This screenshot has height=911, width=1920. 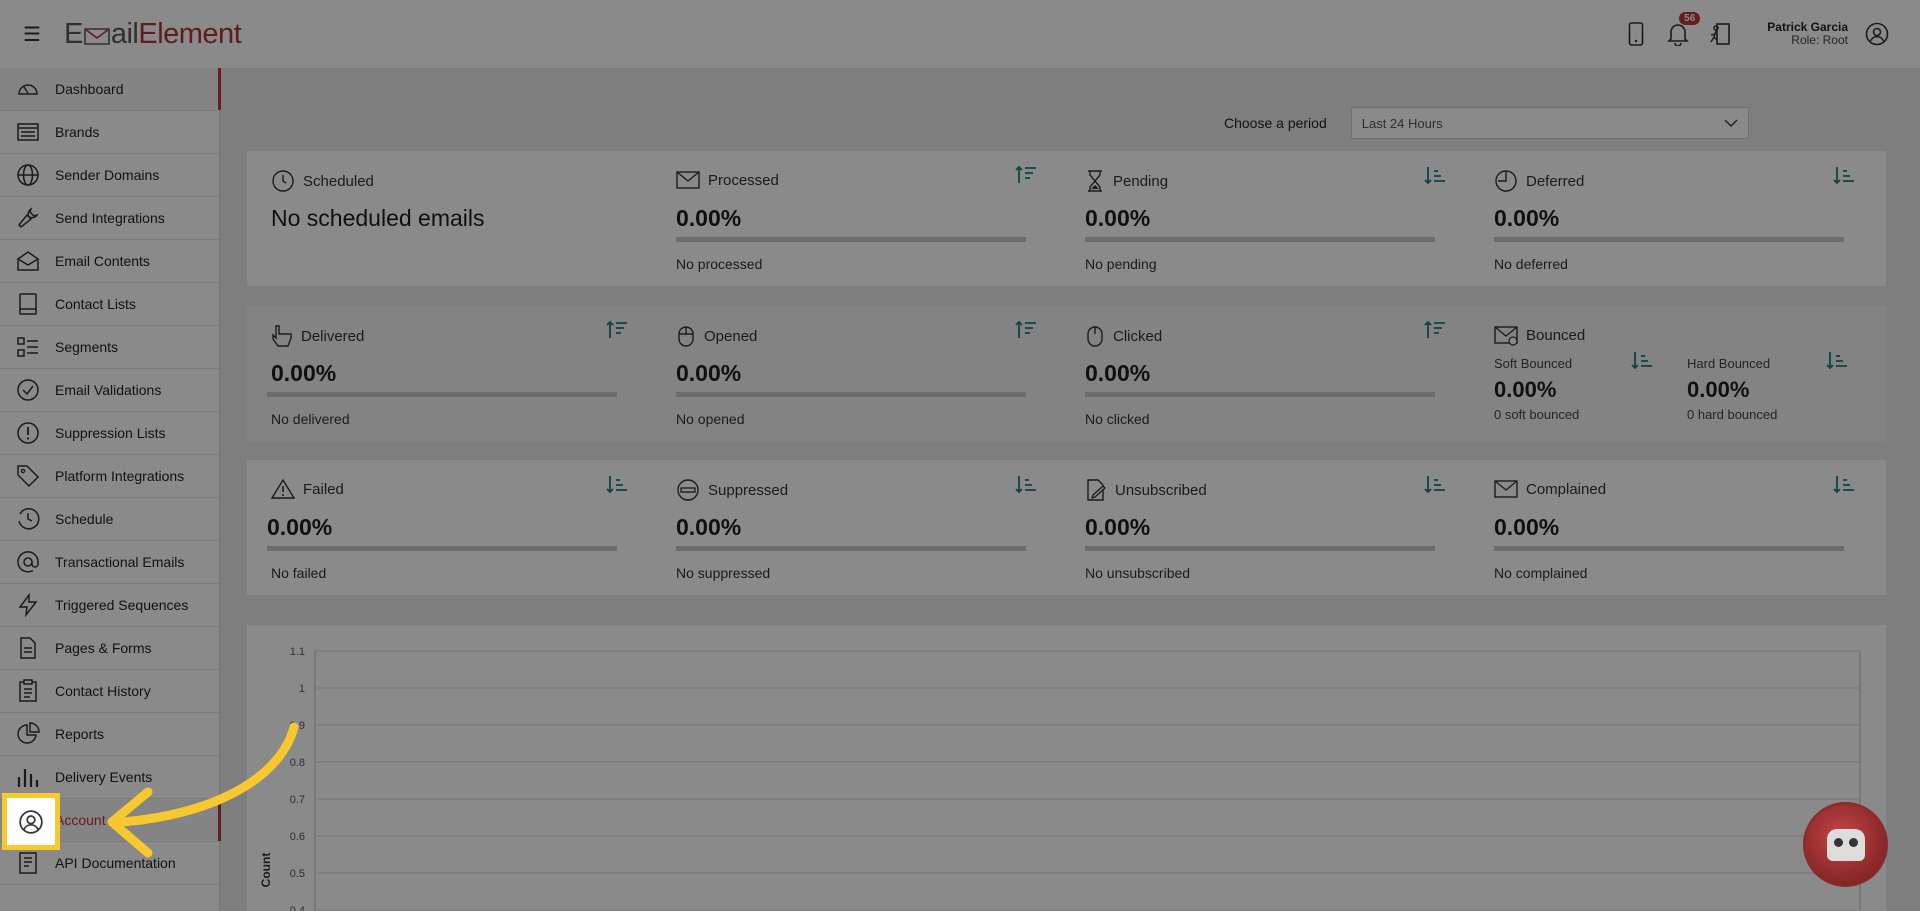 What do you see at coordinates (190, 33) in the screenshot?
I see `logo-text-element: Element` at bounding box center [190, 33].